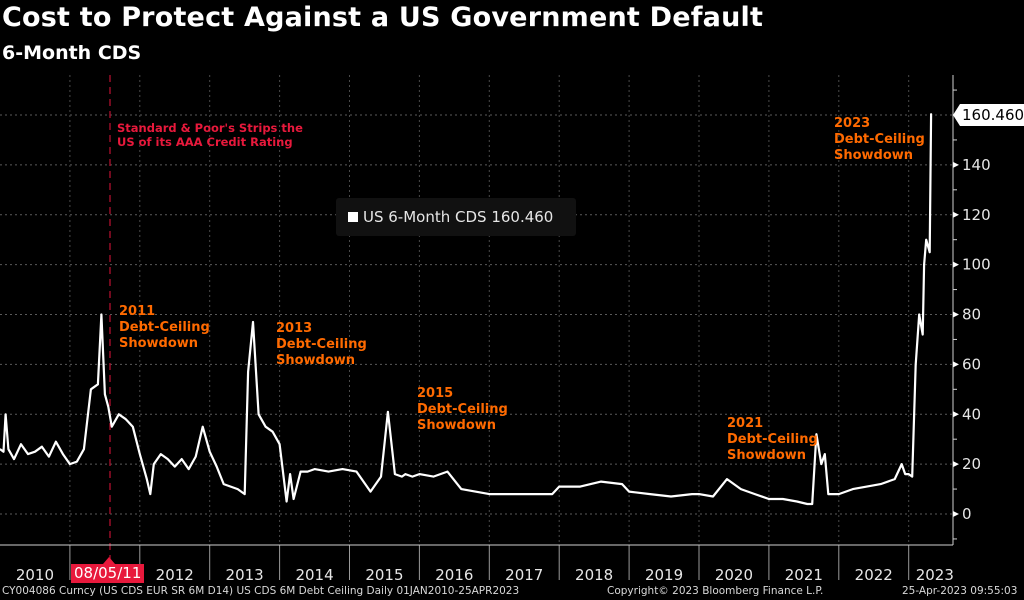  What do you see at coordinates (454, 575) in the screenshot?
I see `x-tick-label-2016: 2016` at bounding box center [454, 575].